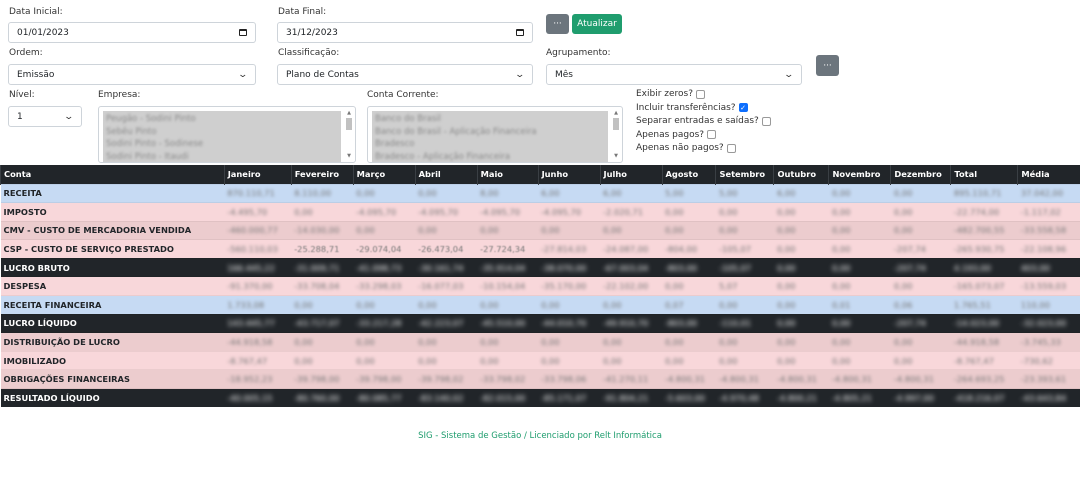 This screenshot has height=492, width=1080. What do you see at coordinates (112, 174) in the screenshot?
I see `column-header: Conta` at bounding box center [112, 174].